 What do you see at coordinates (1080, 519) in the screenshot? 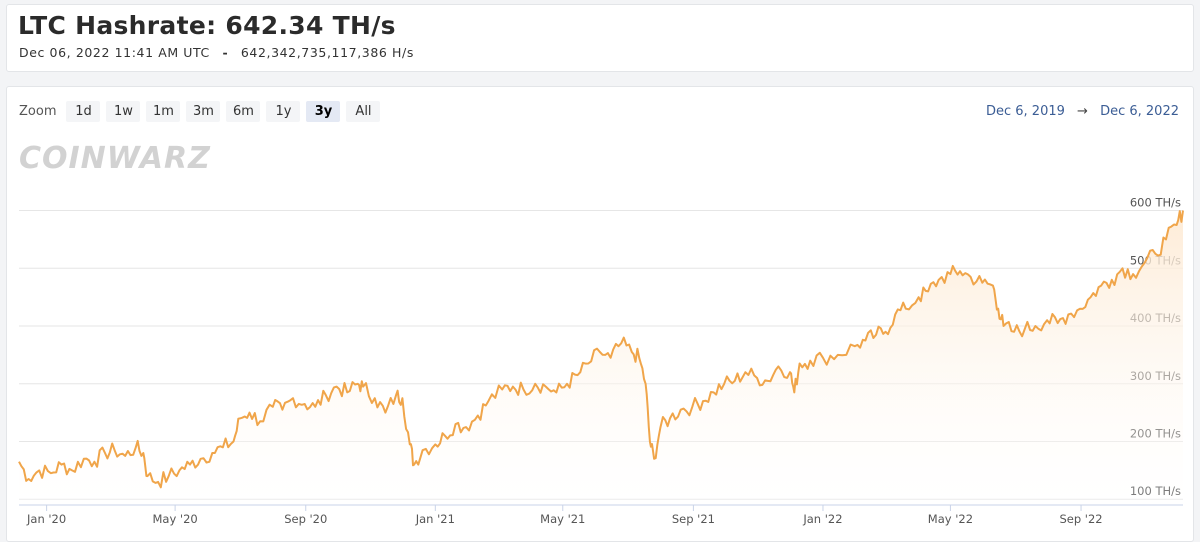
I see `x-tick-label: Sep '22` at bounding box center [1080, 519].